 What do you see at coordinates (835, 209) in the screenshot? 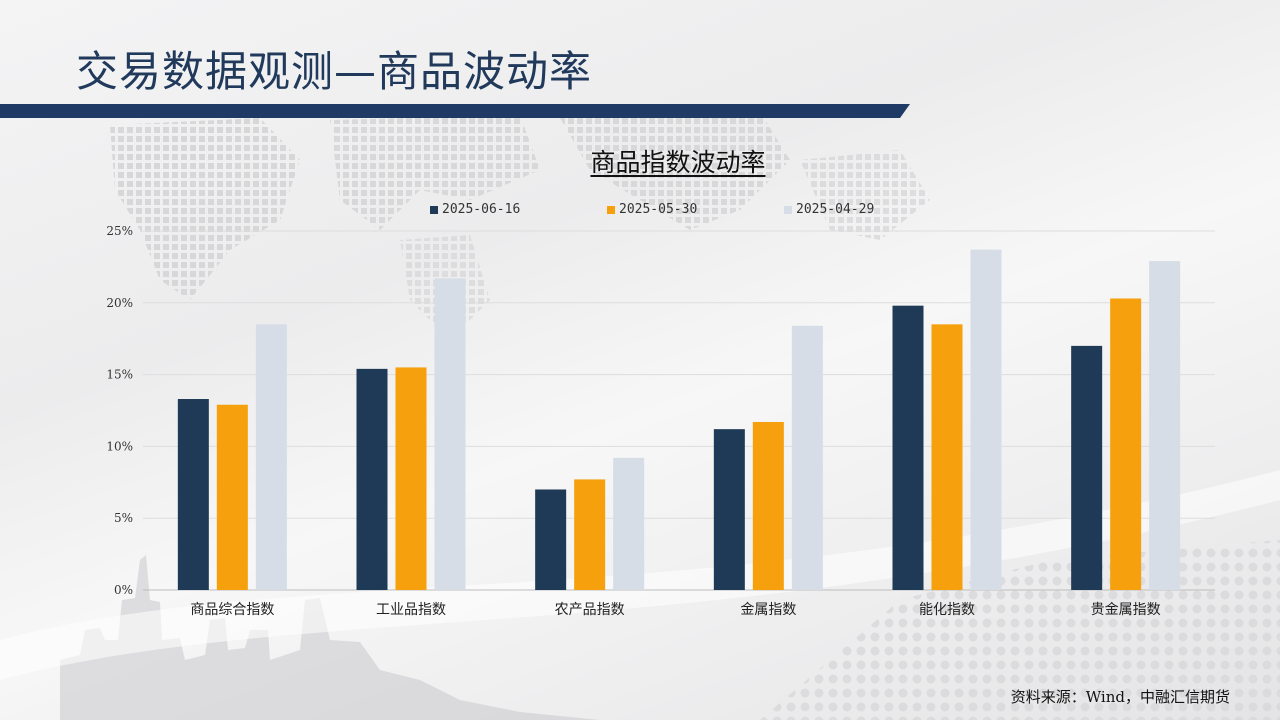
I see `legend-label-series-3: 2025-04-29` at bounding box center [835, 209].